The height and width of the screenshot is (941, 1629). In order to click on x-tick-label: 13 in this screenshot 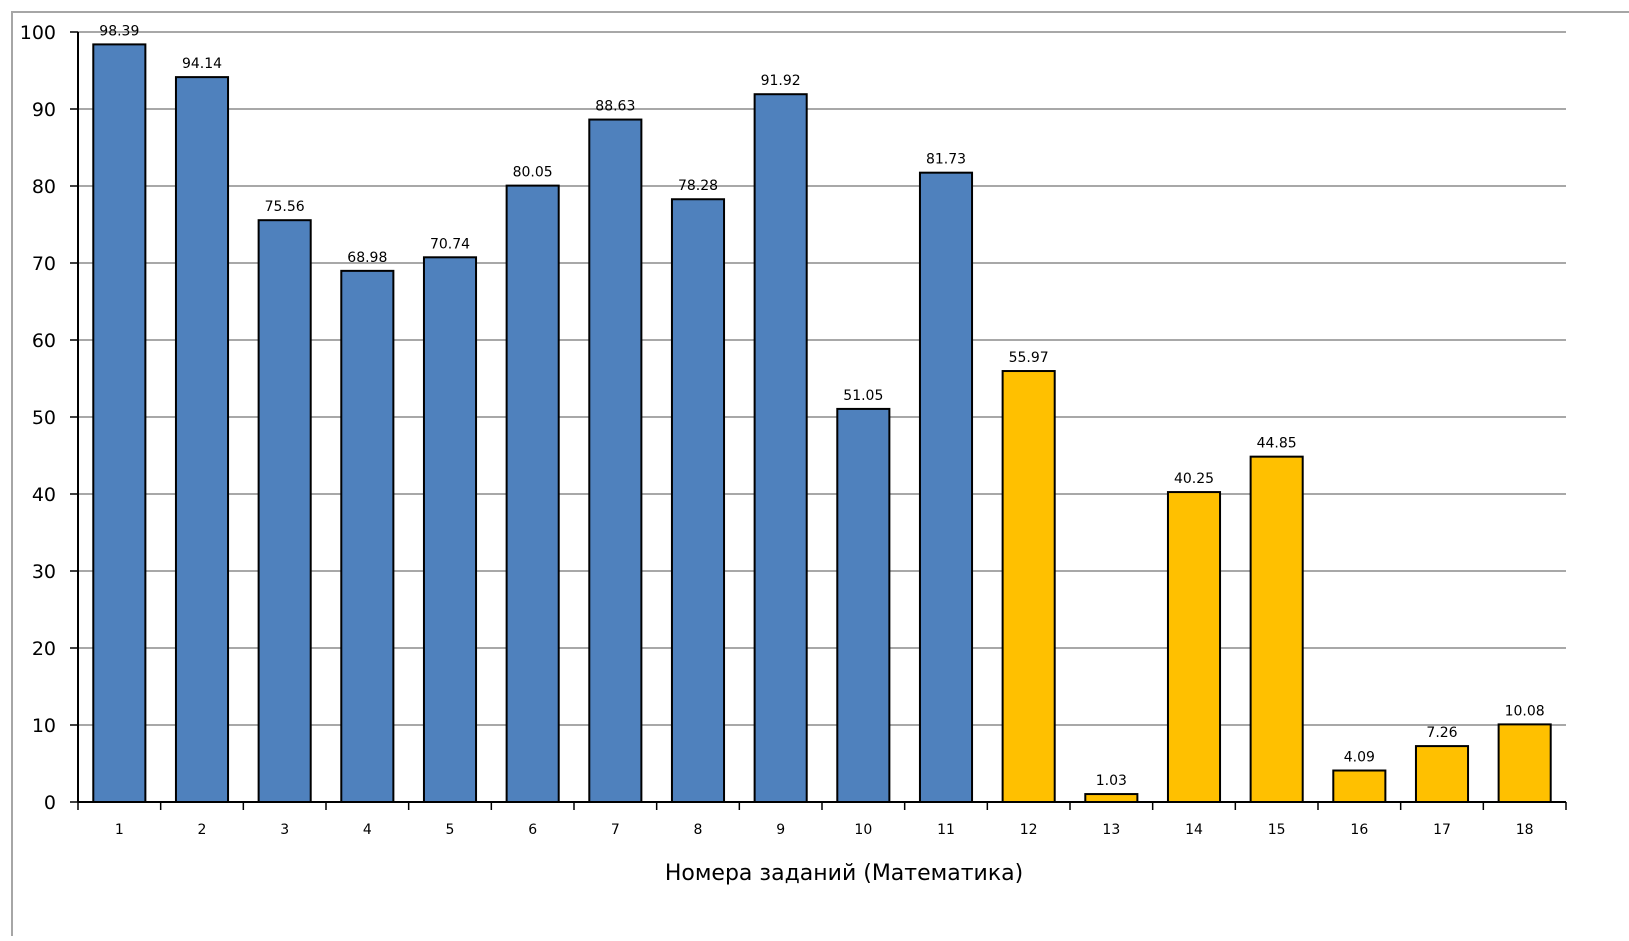, I will do `click(1111, 830)`.